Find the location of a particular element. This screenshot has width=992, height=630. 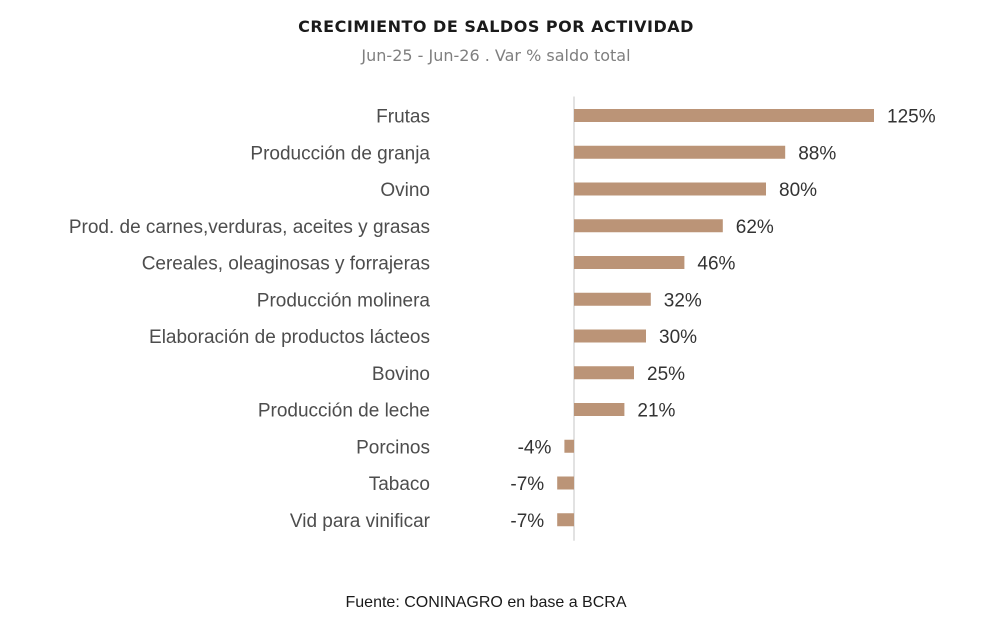

category-label: Frutas is located at coordinates (403, 117).